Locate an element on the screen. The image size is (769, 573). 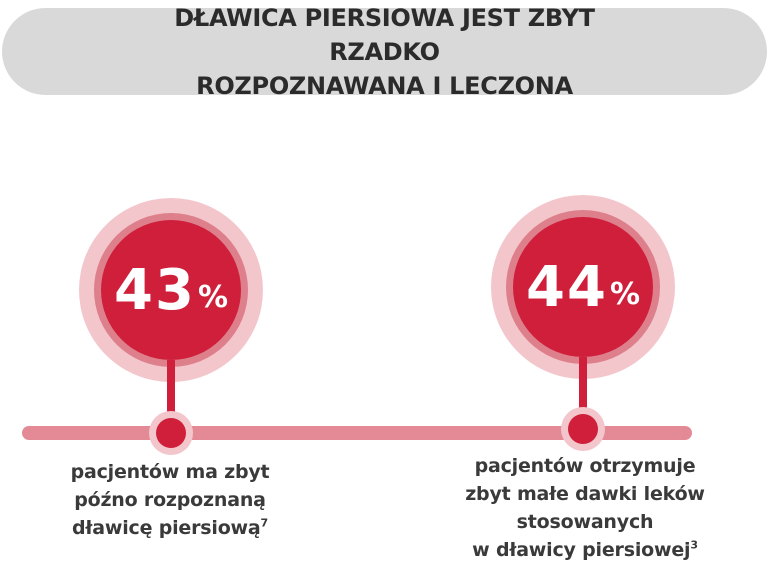
stat-2-value: 44 is located at coordinates (567, 287).